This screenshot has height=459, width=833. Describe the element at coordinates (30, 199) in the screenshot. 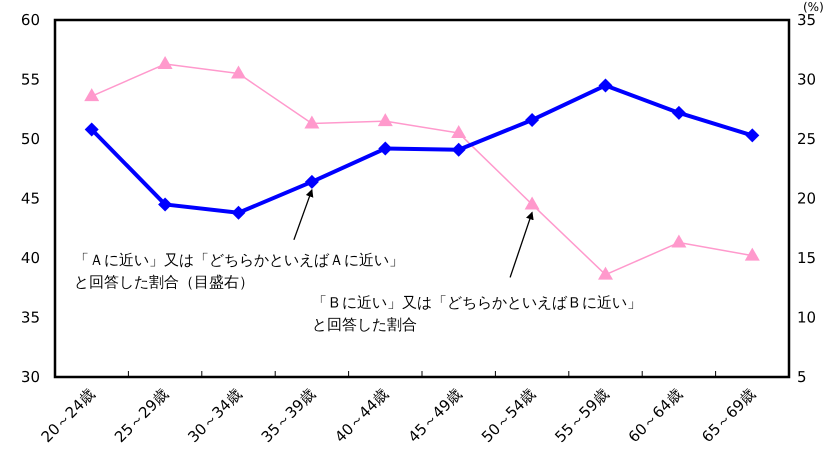

I see `ytick: 45` at that location.